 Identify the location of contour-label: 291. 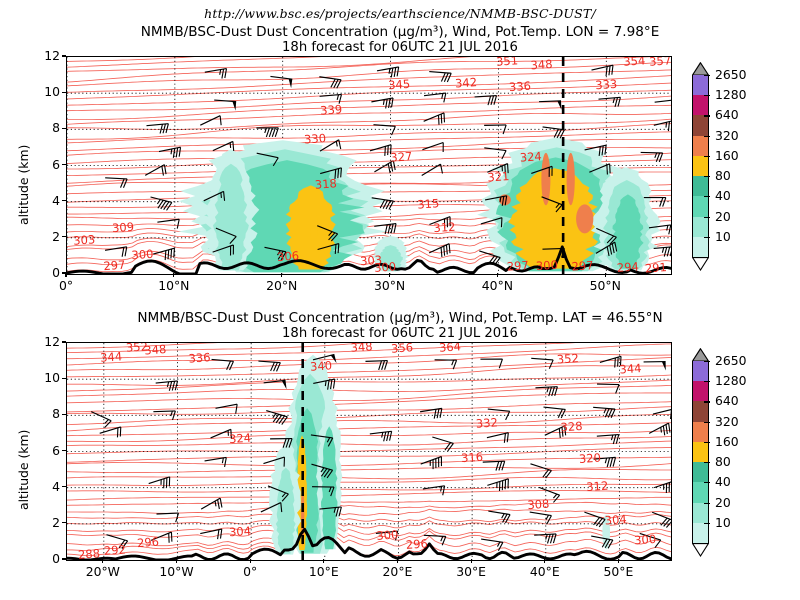
(655, 267).